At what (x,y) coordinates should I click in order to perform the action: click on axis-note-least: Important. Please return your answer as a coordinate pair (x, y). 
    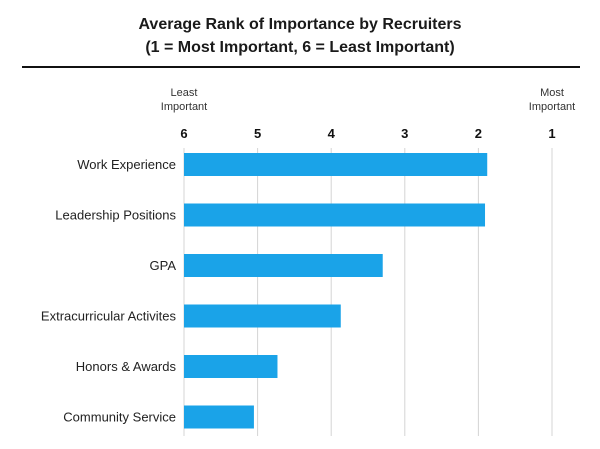
    Looking at the image, I should click on (184, 107).